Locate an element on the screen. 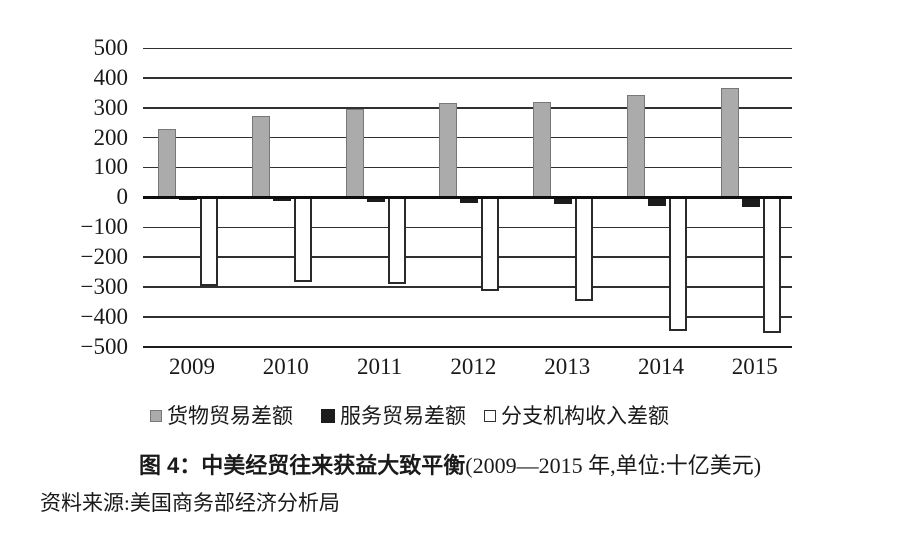 Image resolution: width=900 pixels, height=535 pixels. legend-swatch-服务贸易差额-icon is located at coordinates (328, 416).